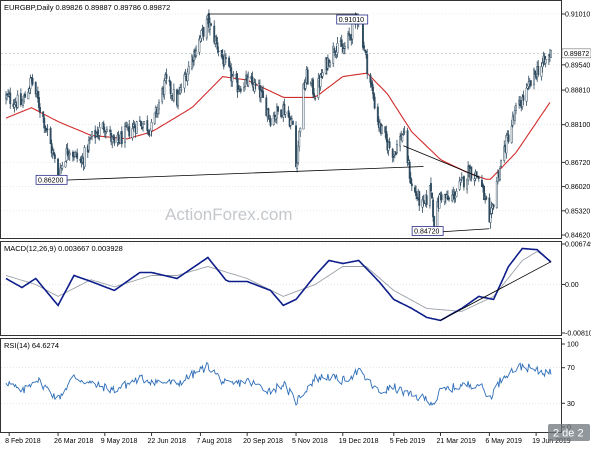 This screenshot has height=452, width=591. Describe the element at coordinates (578, 245) in the screenshot. I see `macd-tick-label: 0.006749` at that location.